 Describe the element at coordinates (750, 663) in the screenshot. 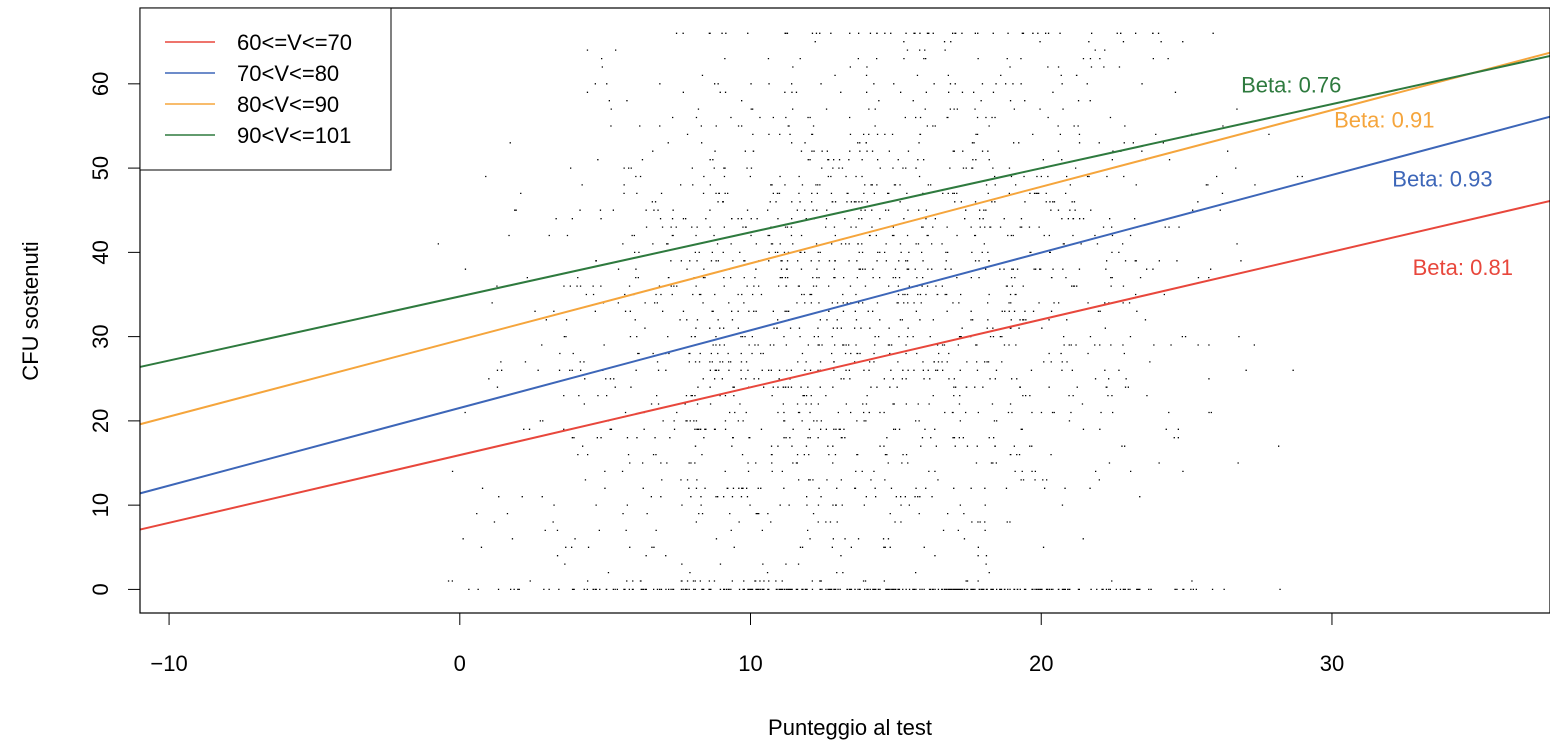

I see `x-tick-label: 10` at that location.